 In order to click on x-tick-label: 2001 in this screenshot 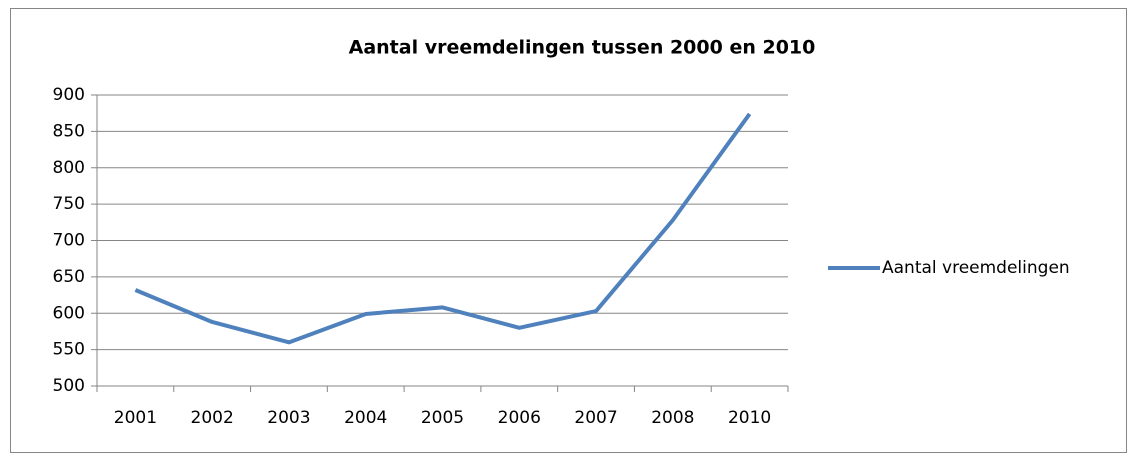, I will do `click(135, 418)`.